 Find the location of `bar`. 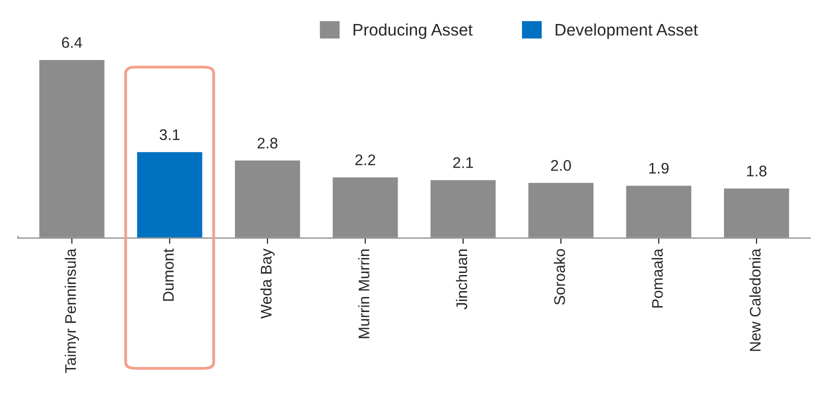

bar is located at coordinates (170, 194).